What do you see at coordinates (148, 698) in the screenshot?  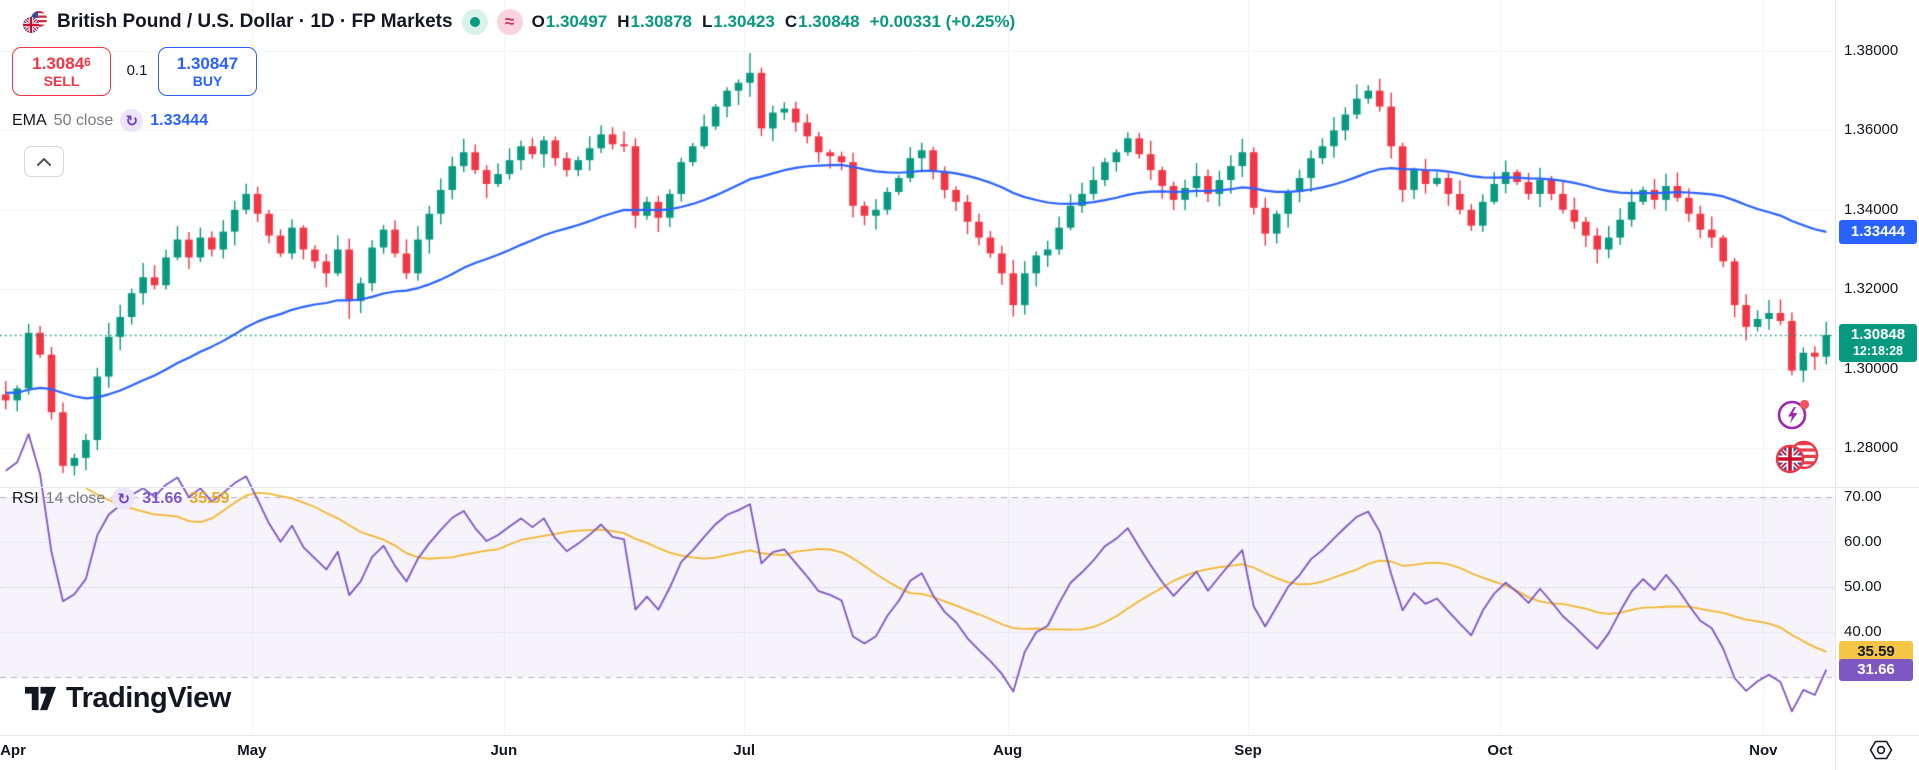 I see `tradingview-logo-text: TradingView` at bounding box center [148, 698].